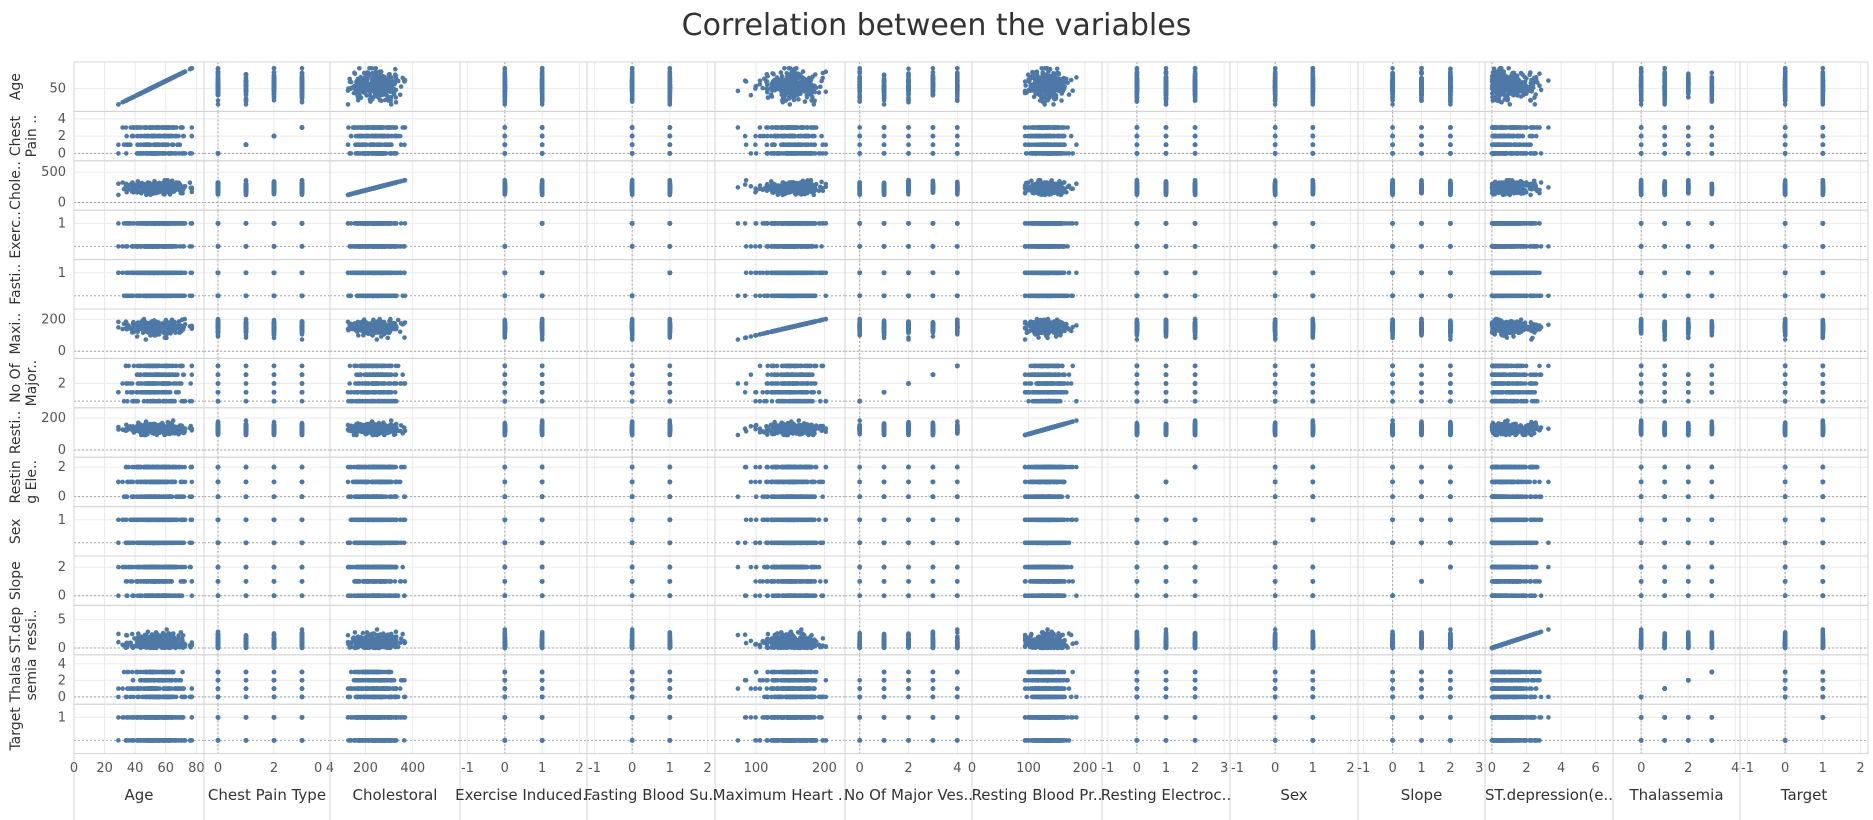 The height and width of the screenshot is (820, 1873). I want to click on cell-age-exang, so click(523, 86).